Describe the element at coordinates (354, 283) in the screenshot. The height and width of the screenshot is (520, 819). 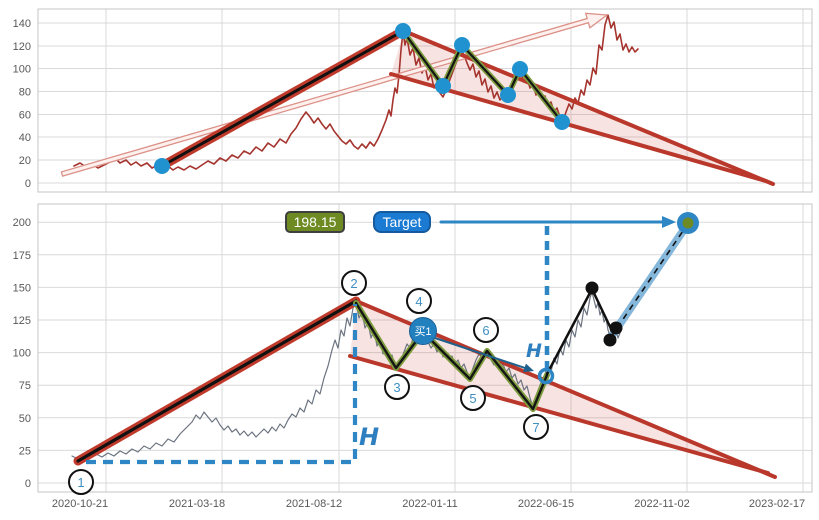
I see `point-marker-2: 2` at that location.